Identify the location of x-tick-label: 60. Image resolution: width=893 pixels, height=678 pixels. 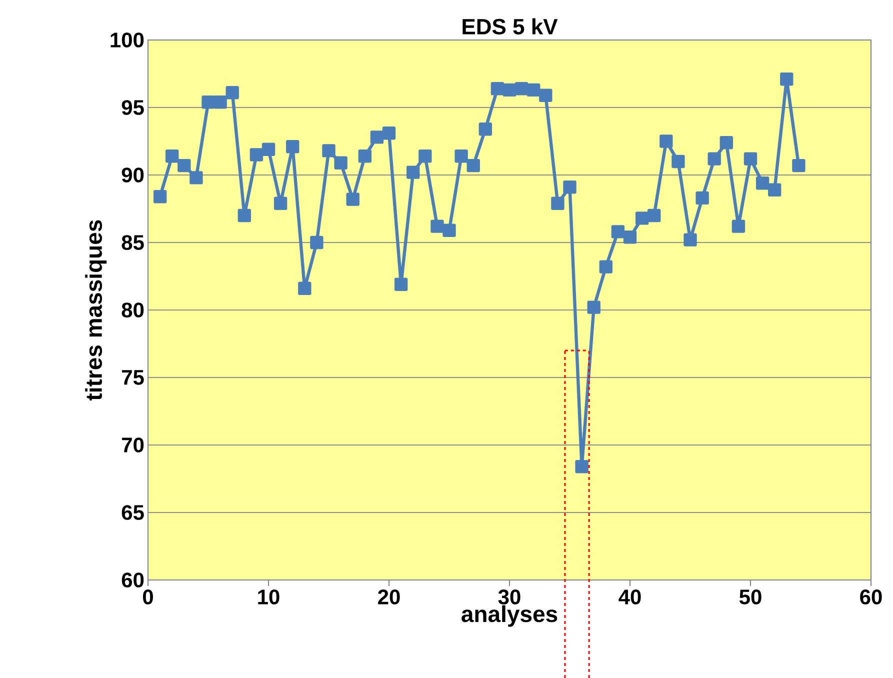
(871, 597).